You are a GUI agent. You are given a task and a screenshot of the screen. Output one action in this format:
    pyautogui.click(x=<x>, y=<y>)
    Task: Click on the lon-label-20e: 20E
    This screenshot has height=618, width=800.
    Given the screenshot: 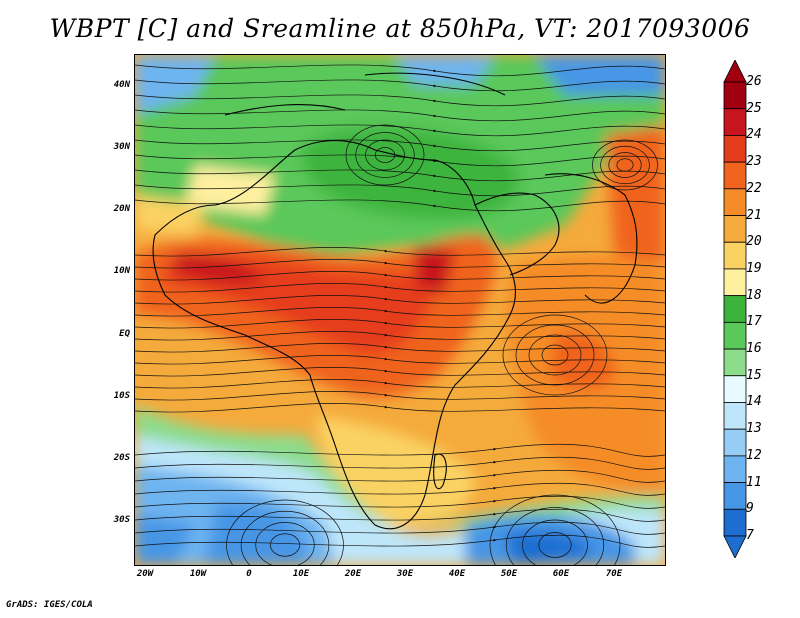 What is the action you would take?
    pyautogui.click(x=353, y=574)
    